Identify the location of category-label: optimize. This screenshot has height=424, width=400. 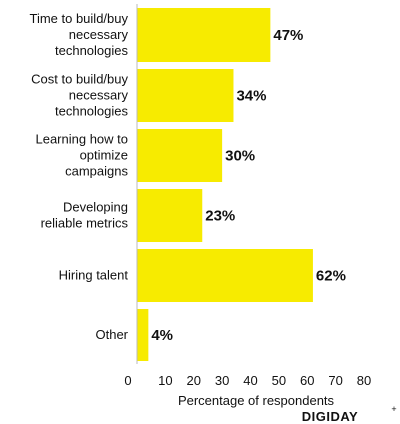
(104, 155).